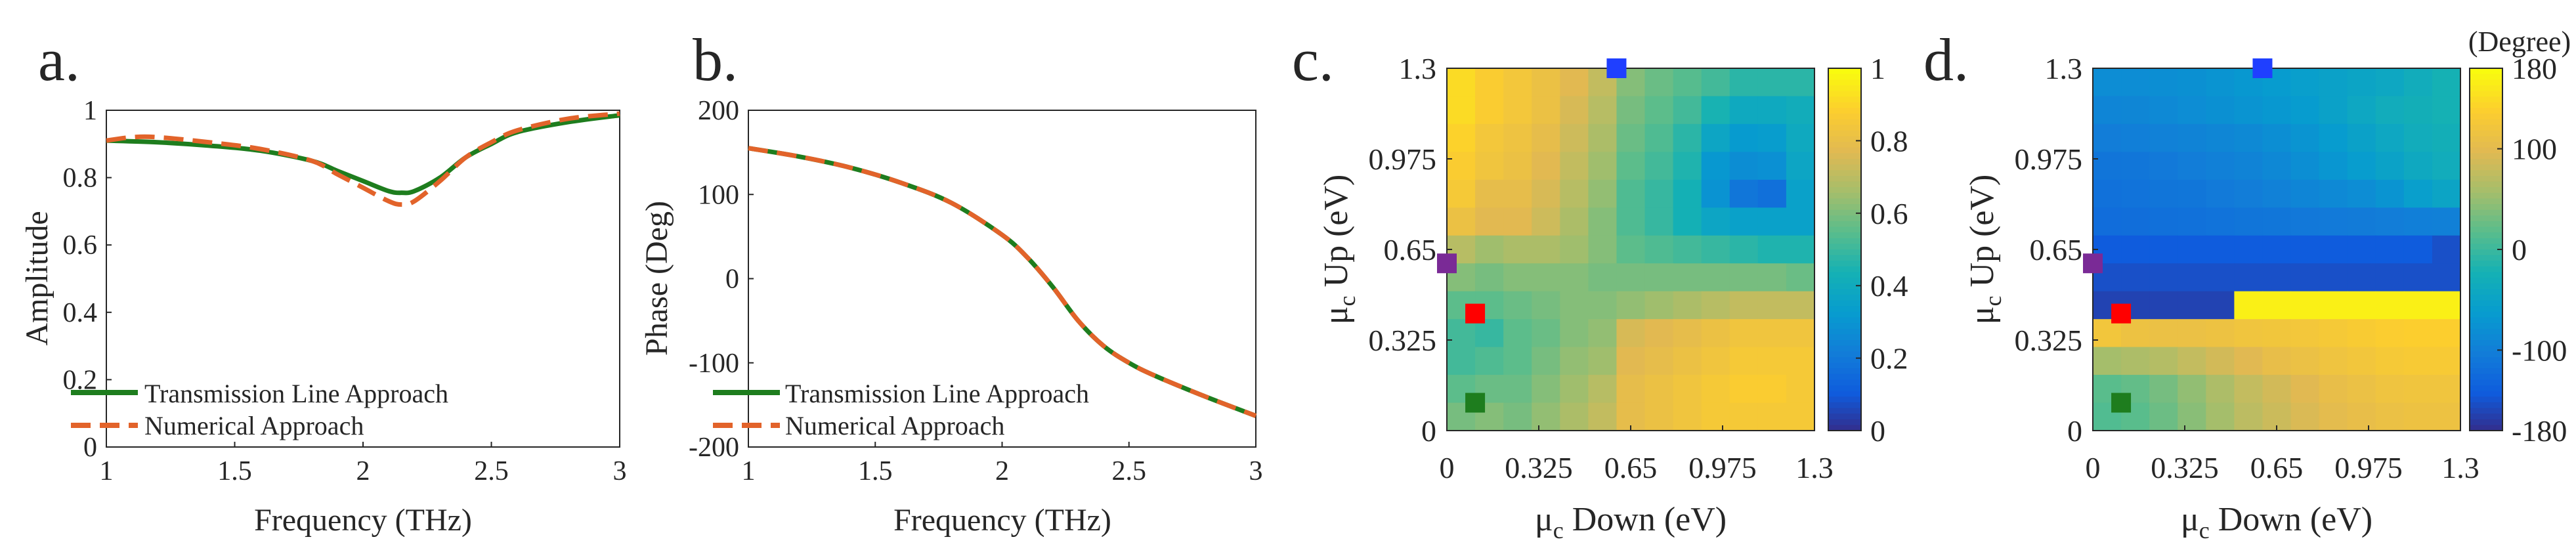 This screenshot has width=2576, height=554. Describe the element at coordinates (2539, 431) in the screenshot. I see `colorbar-tick-label: -180` at that location.